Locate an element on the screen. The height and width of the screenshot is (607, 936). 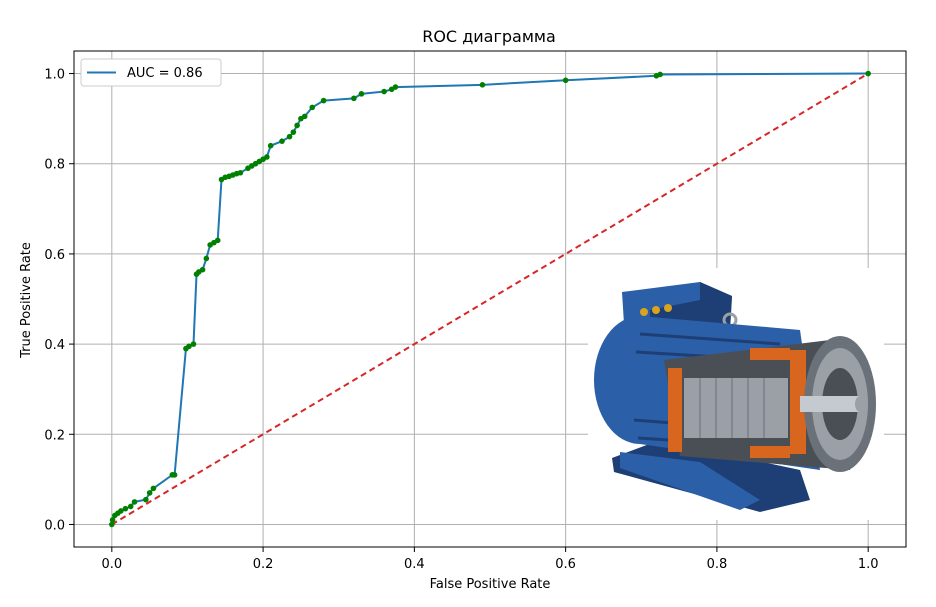
x-tick-label: 0.0 is located at coordinates (111, 564).